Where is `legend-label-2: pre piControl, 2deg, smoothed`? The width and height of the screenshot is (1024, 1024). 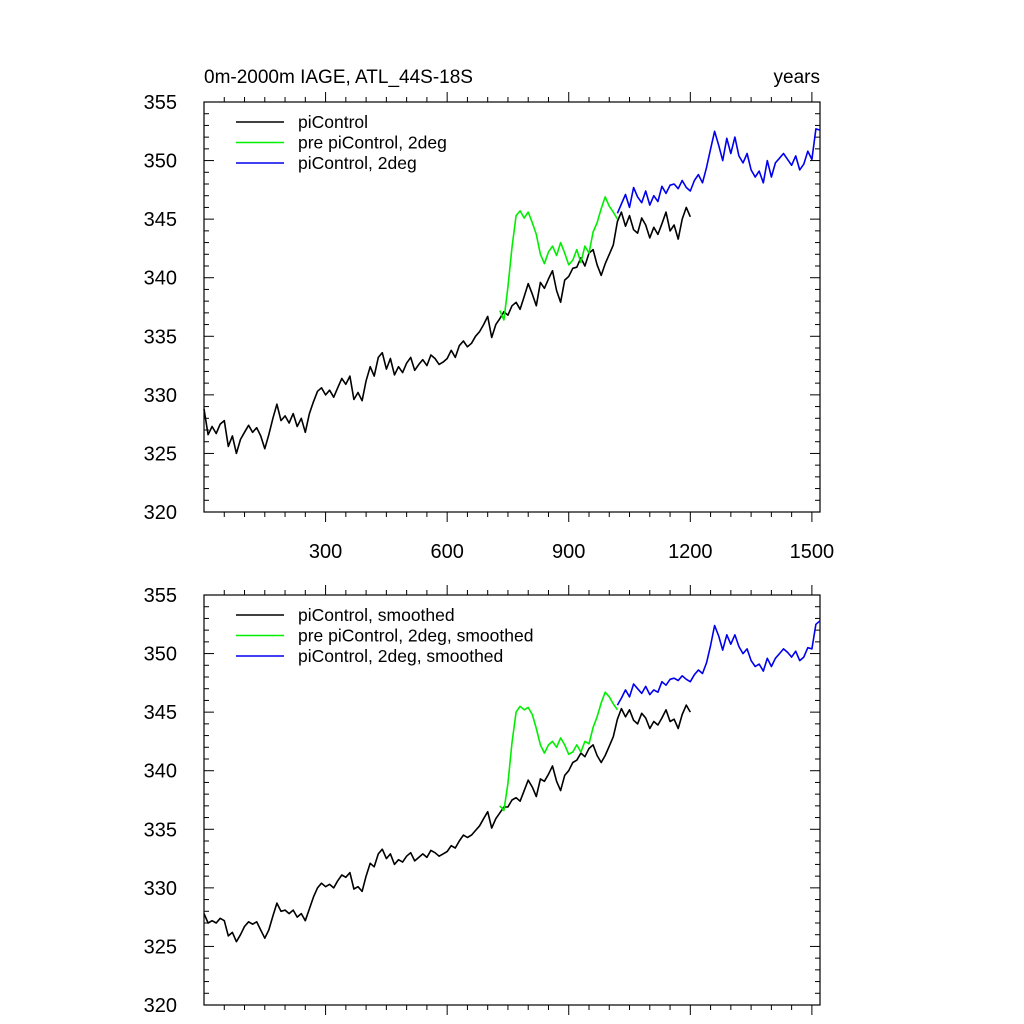
legend-label-2: pre piControl, 2deg, smoothed is located at coordinates (415, 636).